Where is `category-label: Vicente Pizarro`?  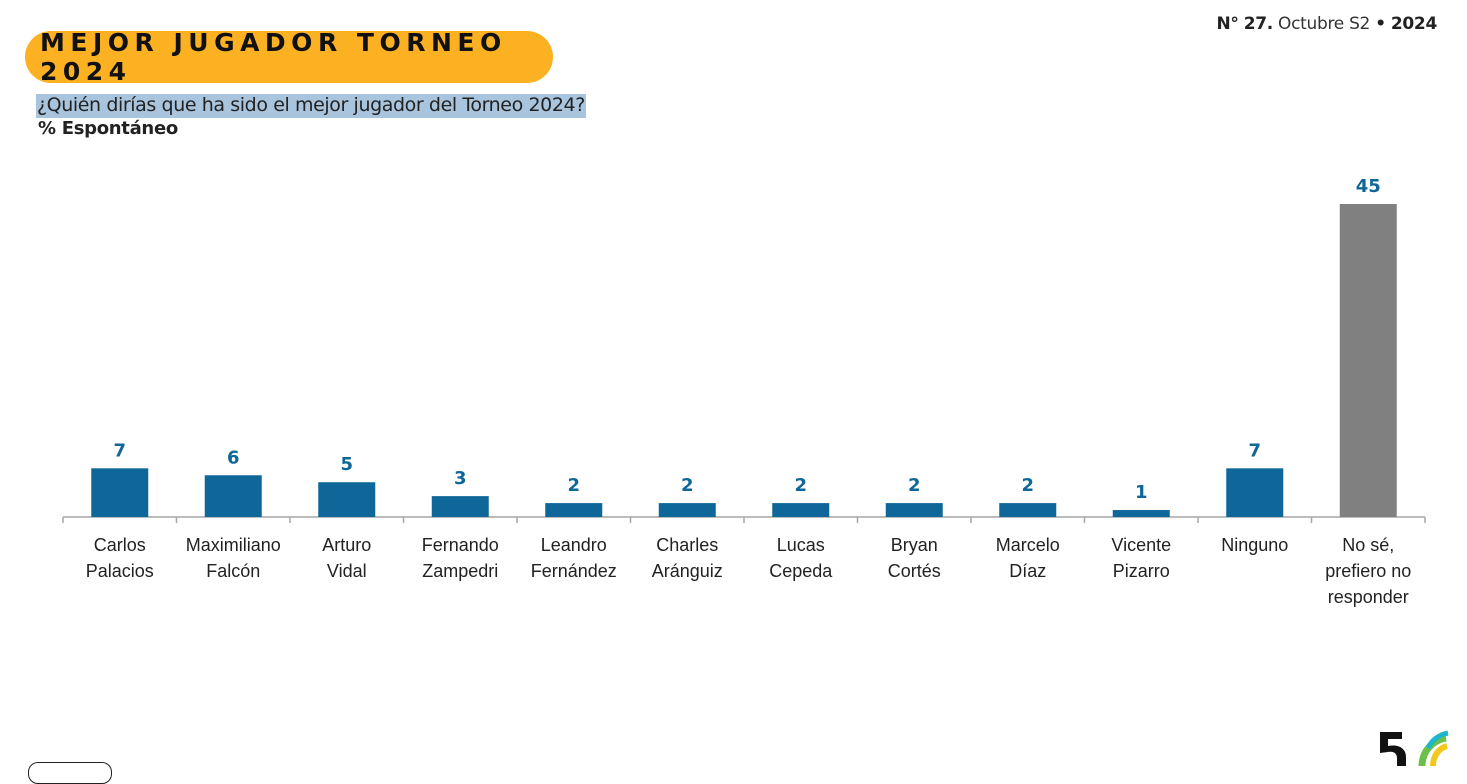
category-label: Vicente Pizarro is located at coordinates (1141, 558).